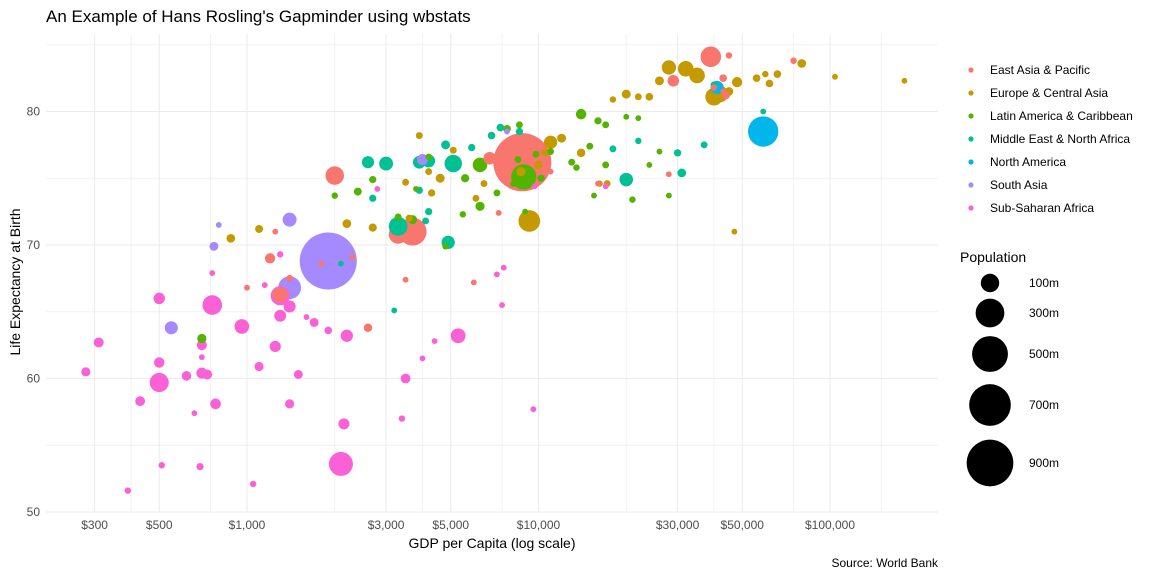  What do you see at coordinates (678, 525) in the screenshot?
I see `x-tick-label: $30,000` at bounding box center [678, 525].